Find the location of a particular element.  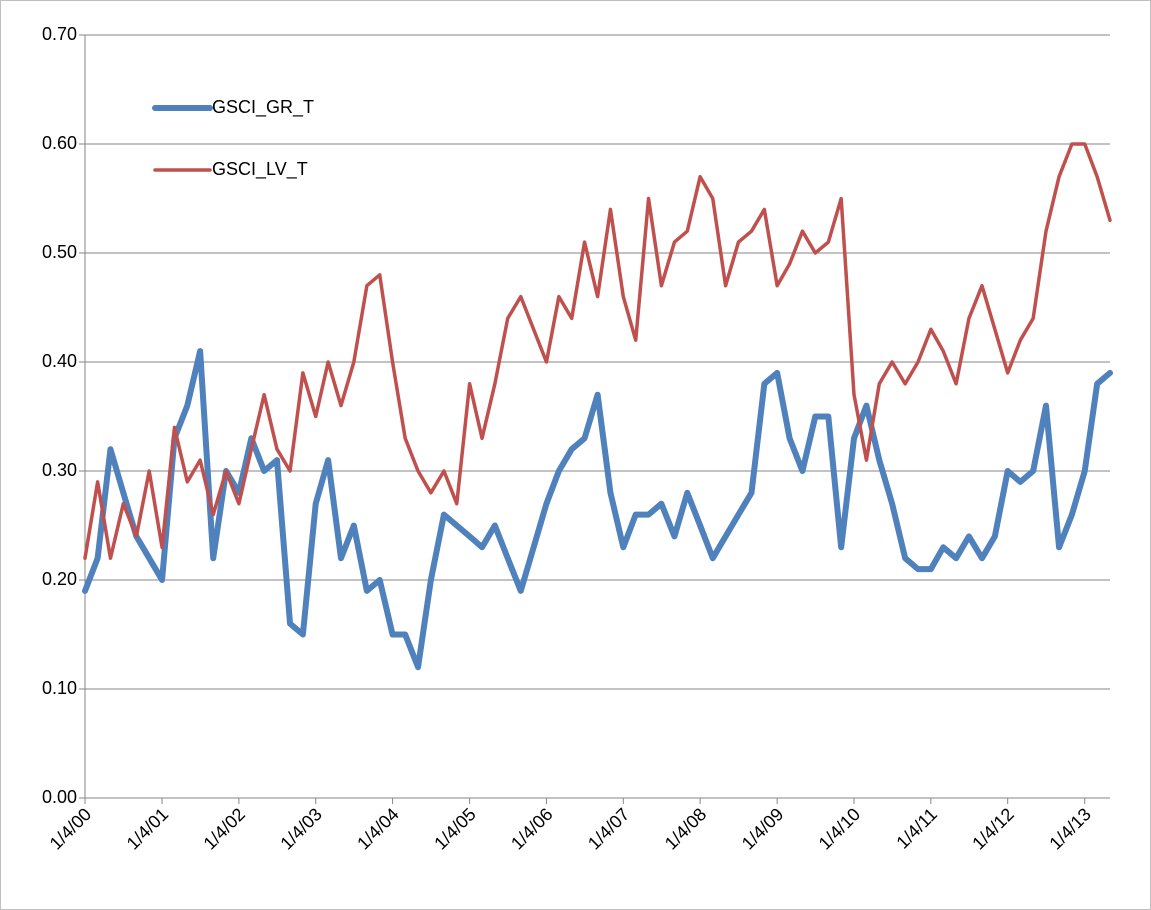

y-tick-label: 0.10 is located at coordinates (59, 688).